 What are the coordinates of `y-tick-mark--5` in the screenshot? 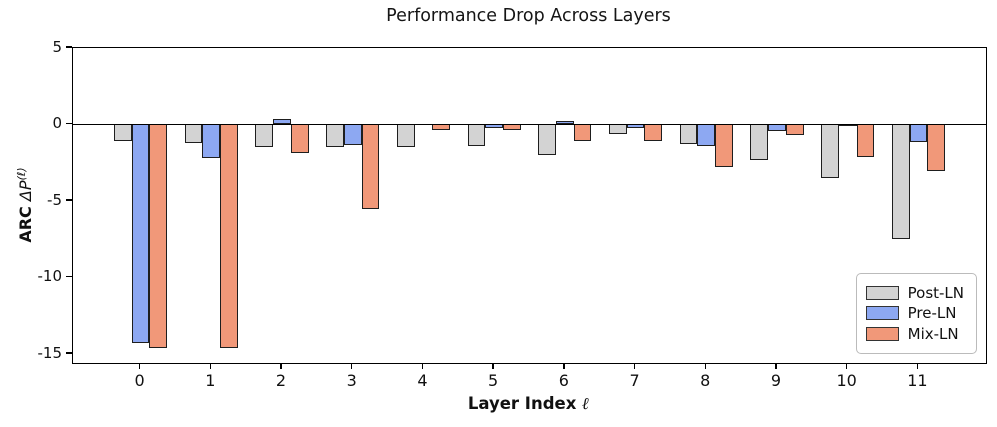 It's located at (69, 200).